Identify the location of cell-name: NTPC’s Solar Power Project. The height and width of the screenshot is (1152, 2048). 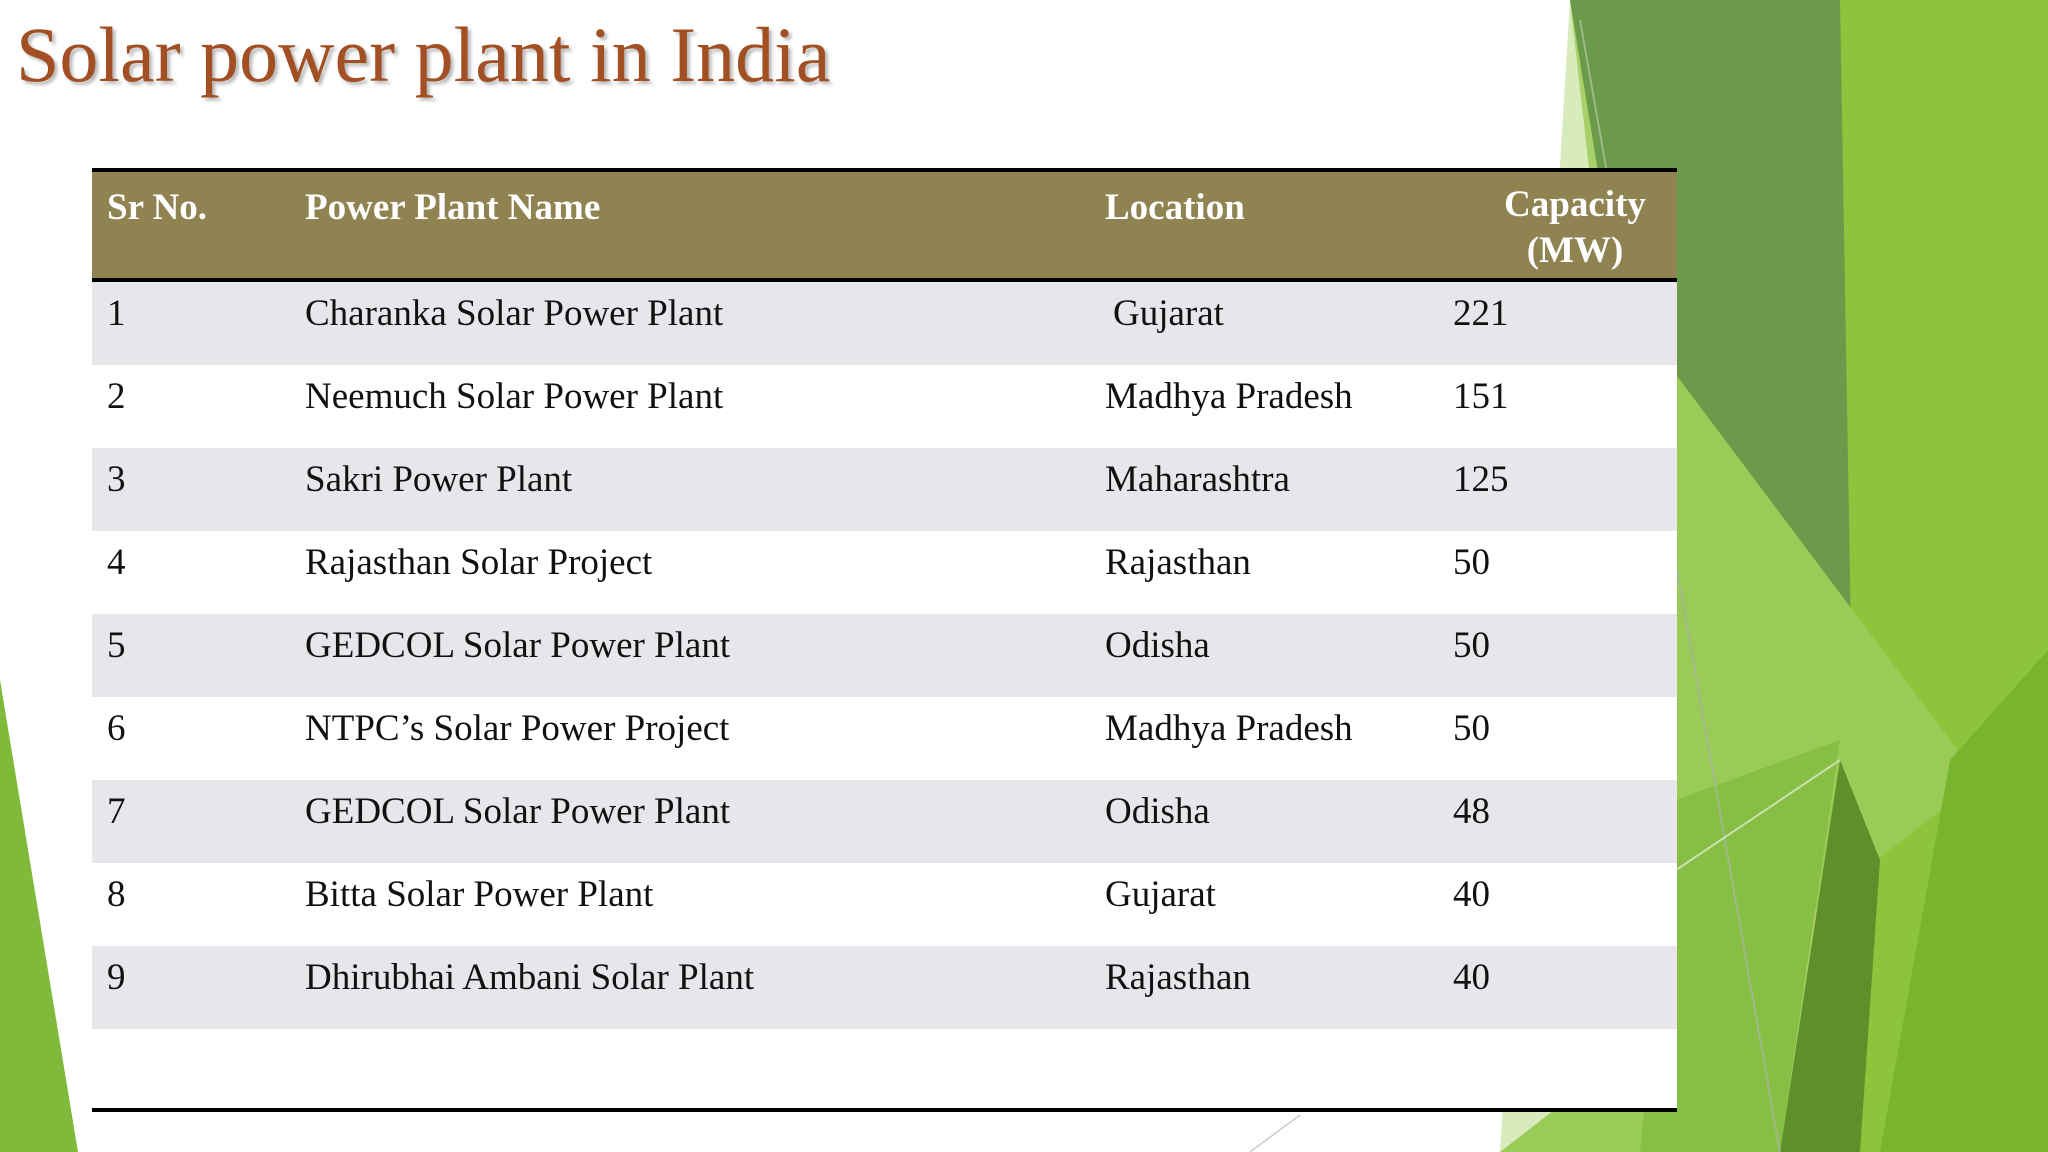
(517, 728).